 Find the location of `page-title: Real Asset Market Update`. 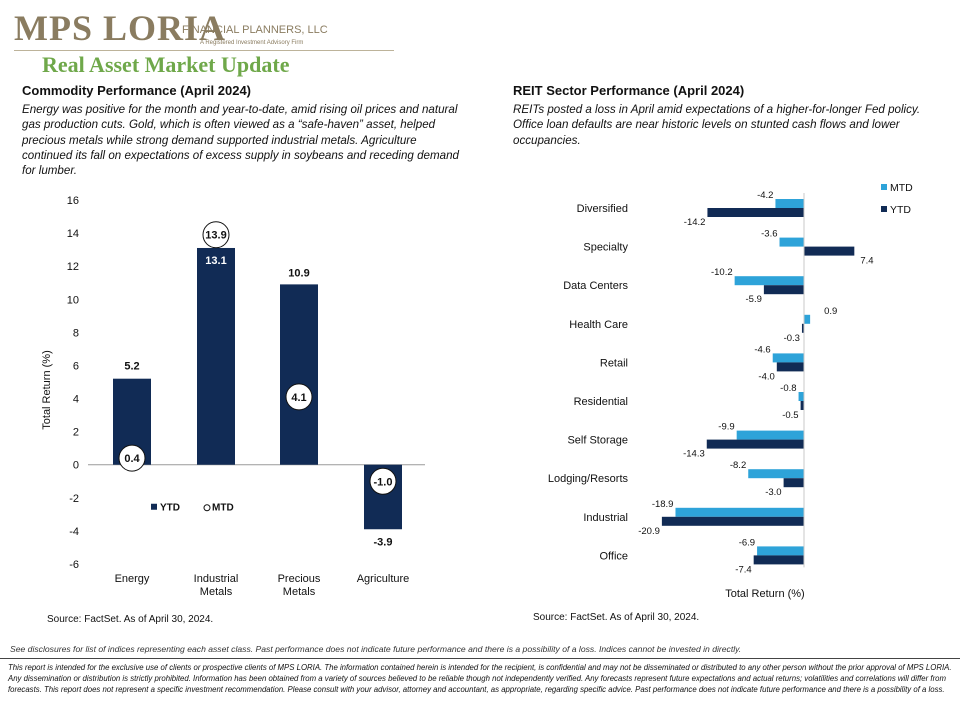

page-title: Real Asset Market Update is located at coordinates (166, 64).